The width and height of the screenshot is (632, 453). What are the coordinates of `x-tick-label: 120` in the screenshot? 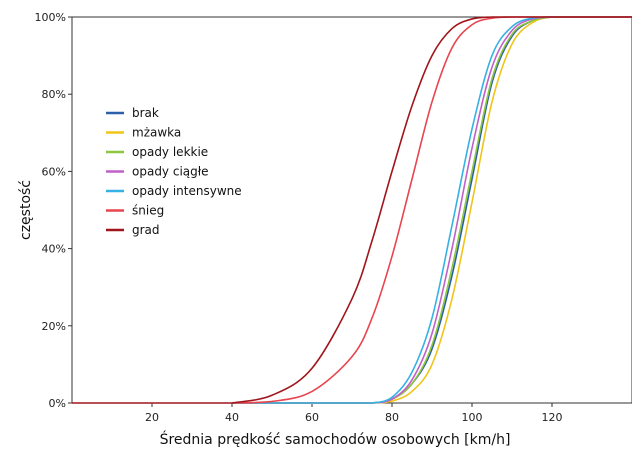 It's located at (552, 417).